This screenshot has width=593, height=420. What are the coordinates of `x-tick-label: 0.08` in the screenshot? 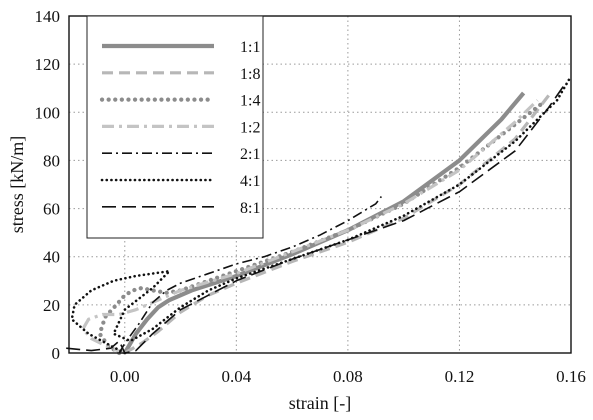 It's located at (348, 376).